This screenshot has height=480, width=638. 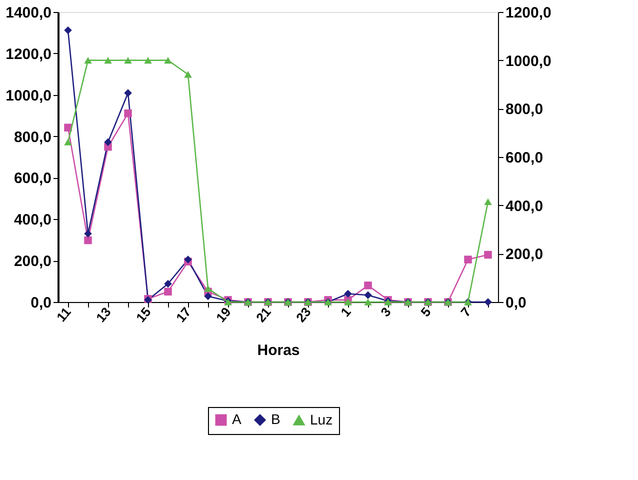 I want to click on x-tick-label: 17, so click(x=183, y=315).